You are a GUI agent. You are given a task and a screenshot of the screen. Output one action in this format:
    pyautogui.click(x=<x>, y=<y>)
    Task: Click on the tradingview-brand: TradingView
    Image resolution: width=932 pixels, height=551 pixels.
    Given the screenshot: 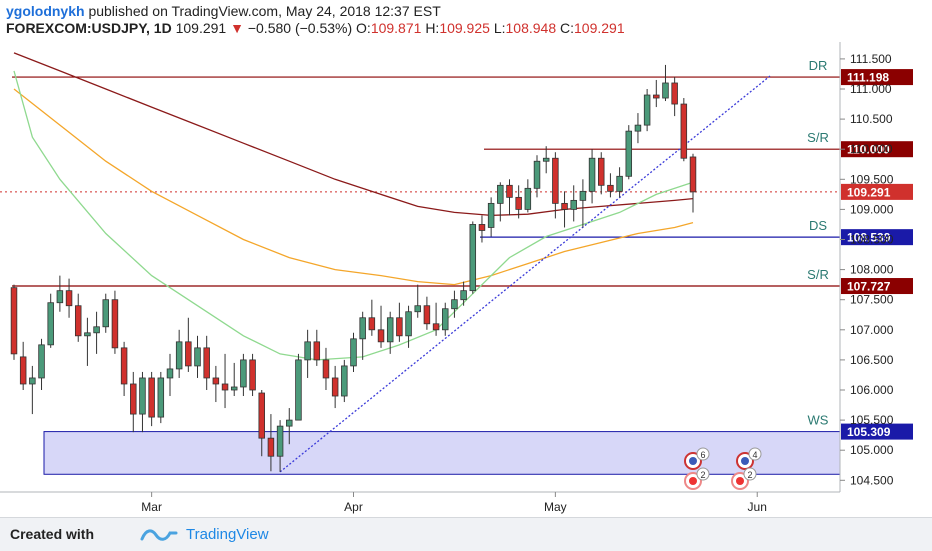 What is the action you would take?
    pyautogui.click(x=227, y=534)
    